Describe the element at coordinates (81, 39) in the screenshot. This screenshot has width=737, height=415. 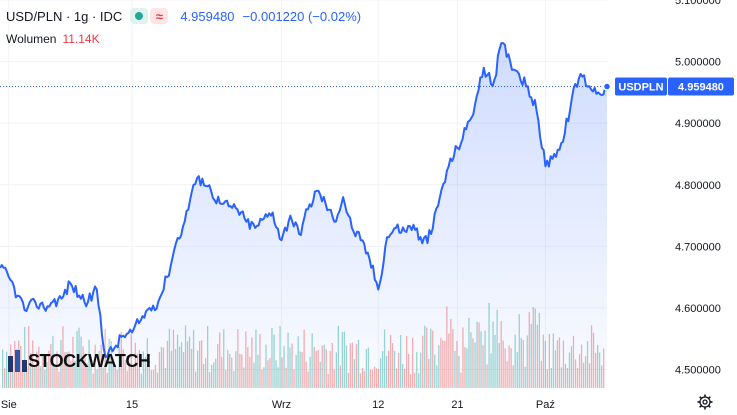
I see `volume-value: 11.14K` at that location.